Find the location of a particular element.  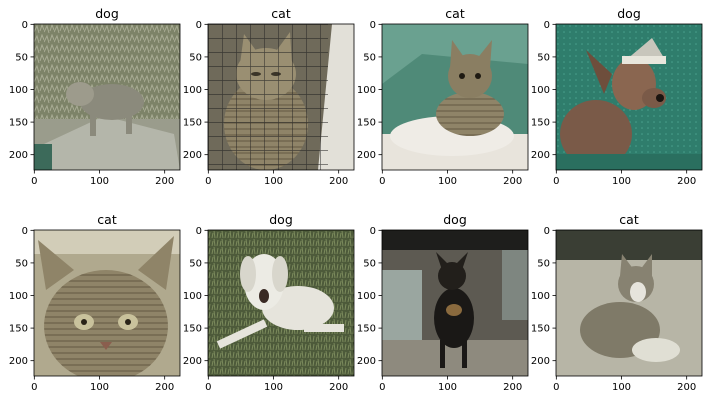

photo-dog-in-grass-yard is located at coordinates (107, 97).